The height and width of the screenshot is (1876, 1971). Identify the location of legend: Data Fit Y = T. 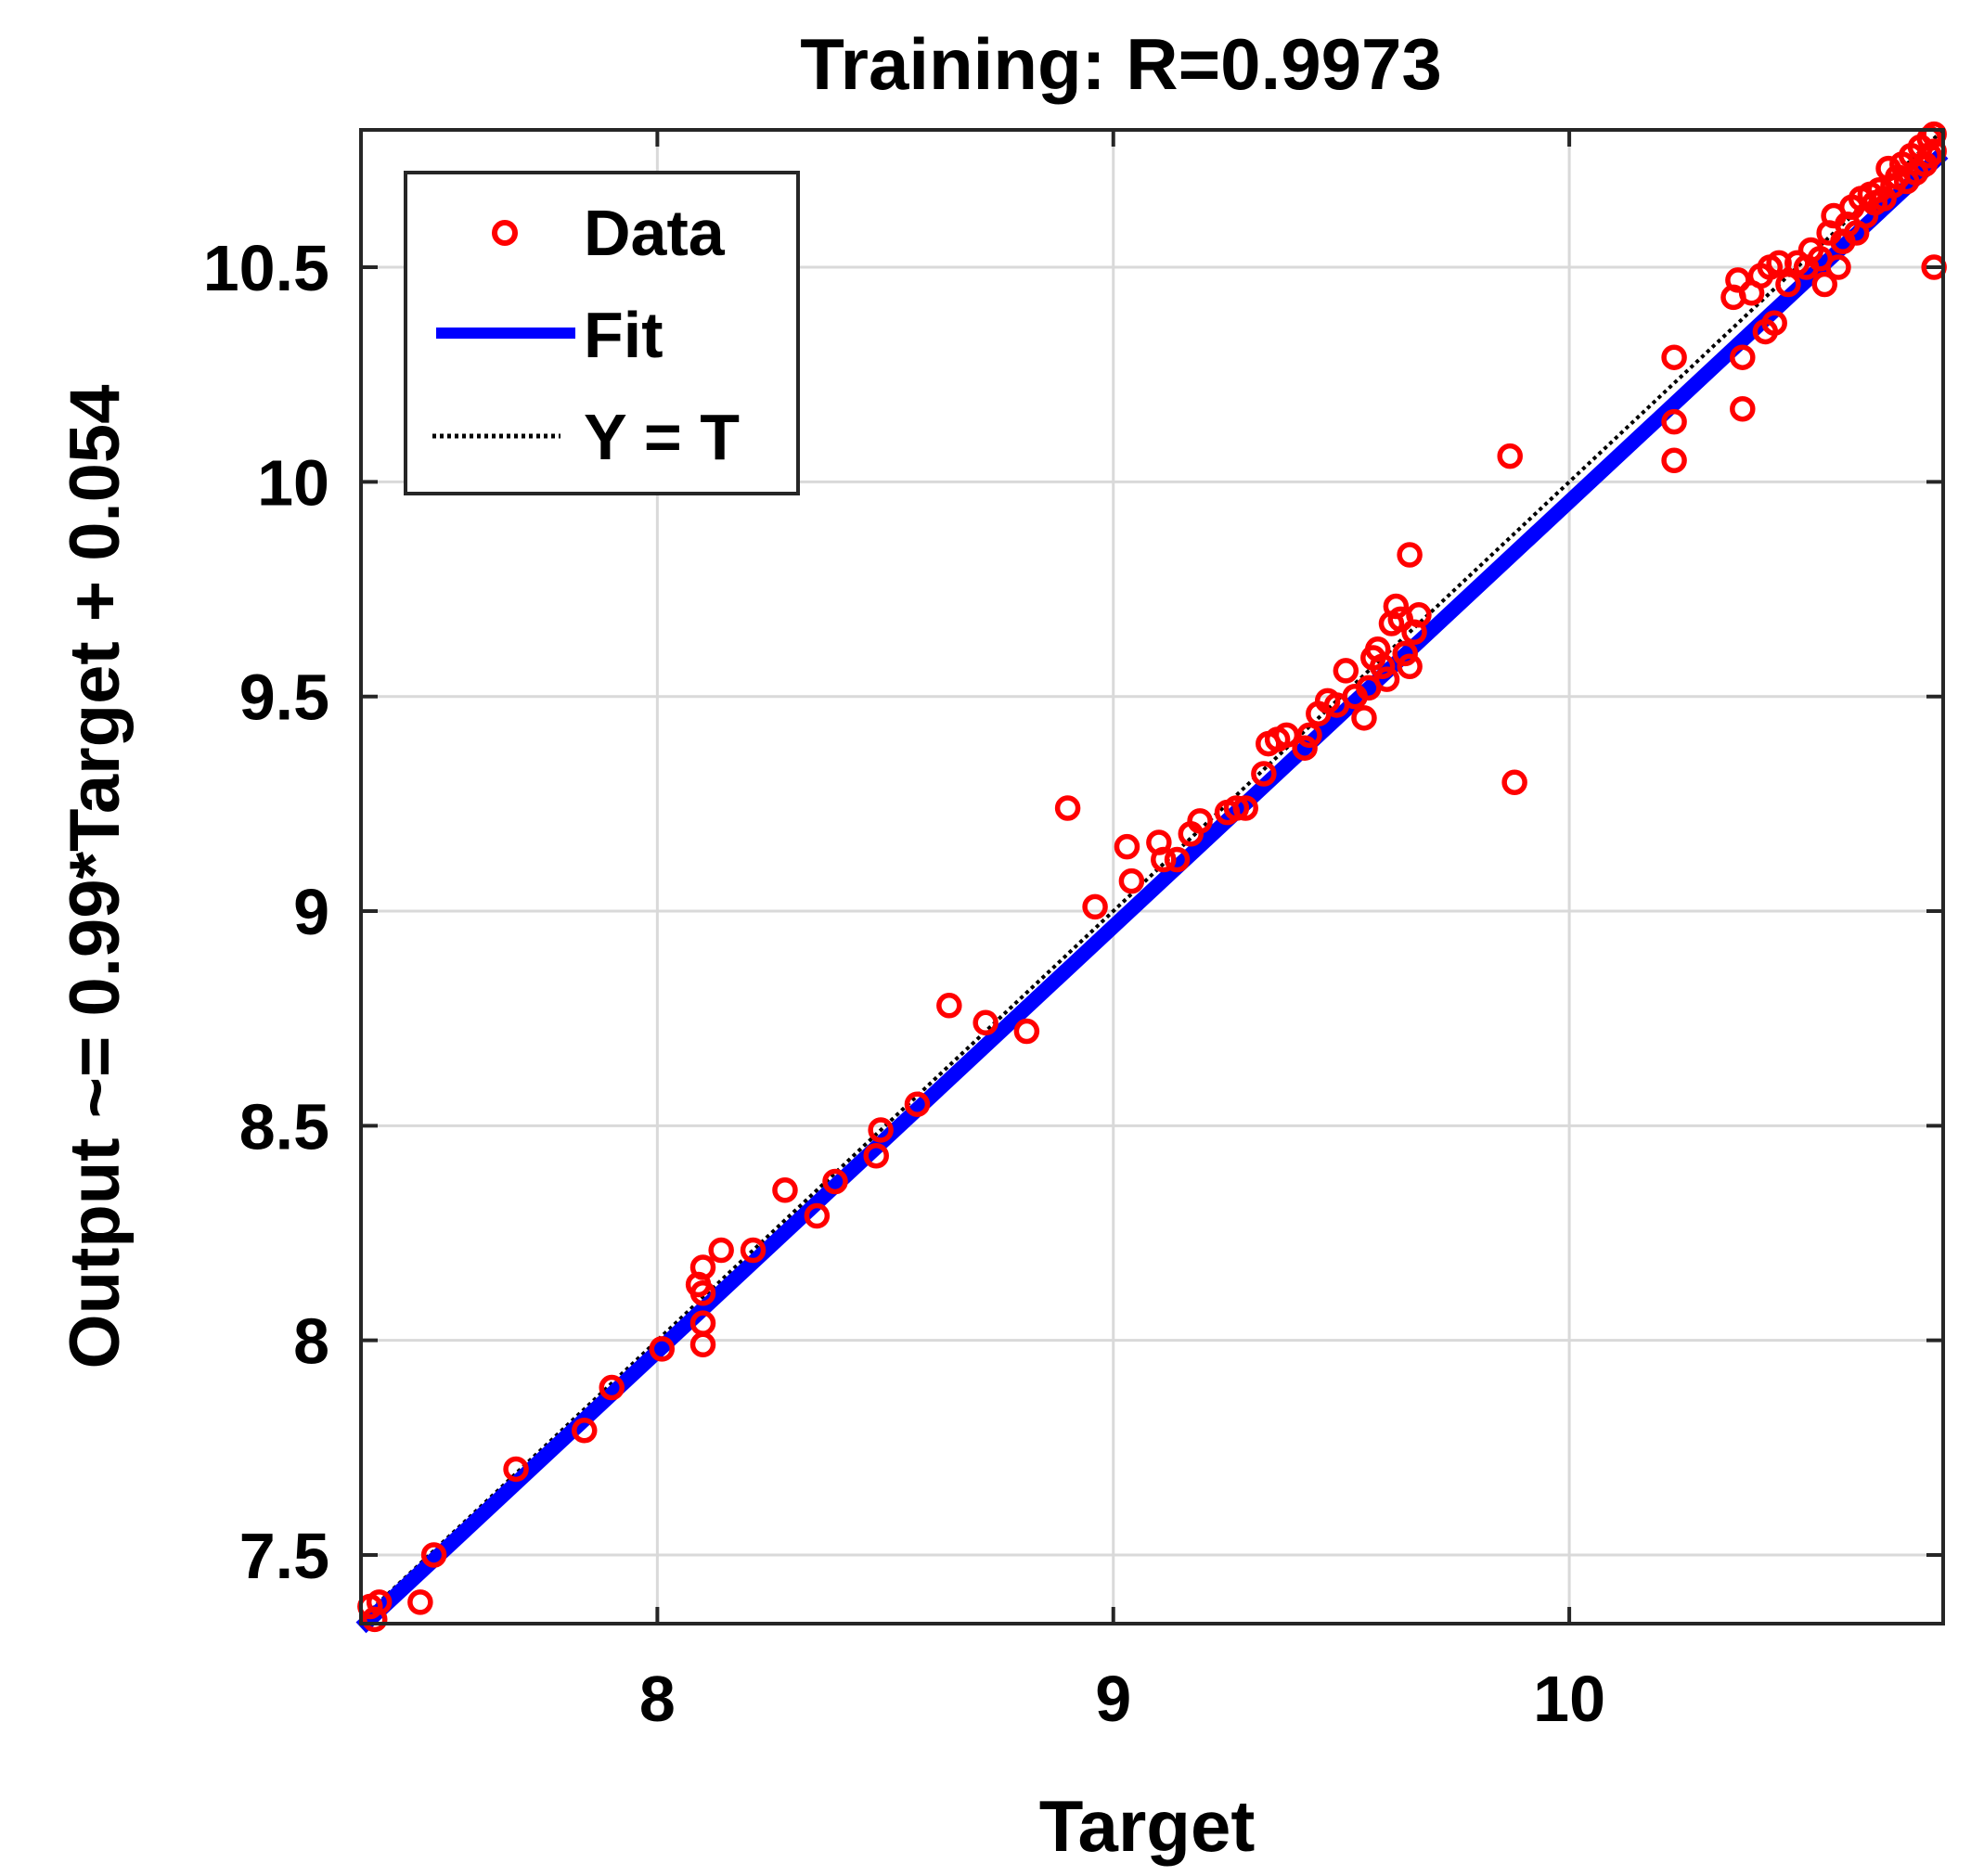
(602, 333).